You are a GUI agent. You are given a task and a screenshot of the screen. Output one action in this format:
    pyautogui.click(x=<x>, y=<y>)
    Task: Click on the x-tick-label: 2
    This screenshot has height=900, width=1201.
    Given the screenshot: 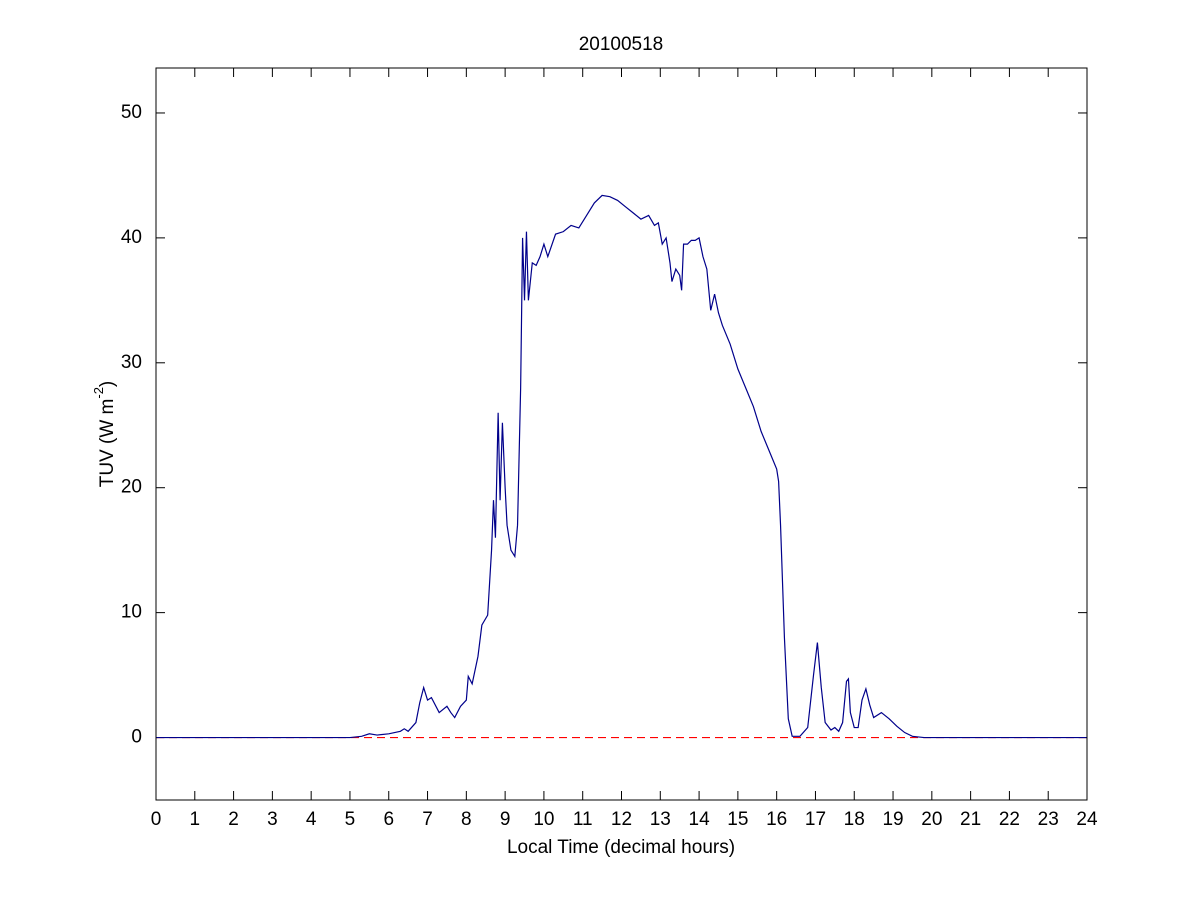 What is the action you would take?
    pyautogui.click(x=233, y=819)
    